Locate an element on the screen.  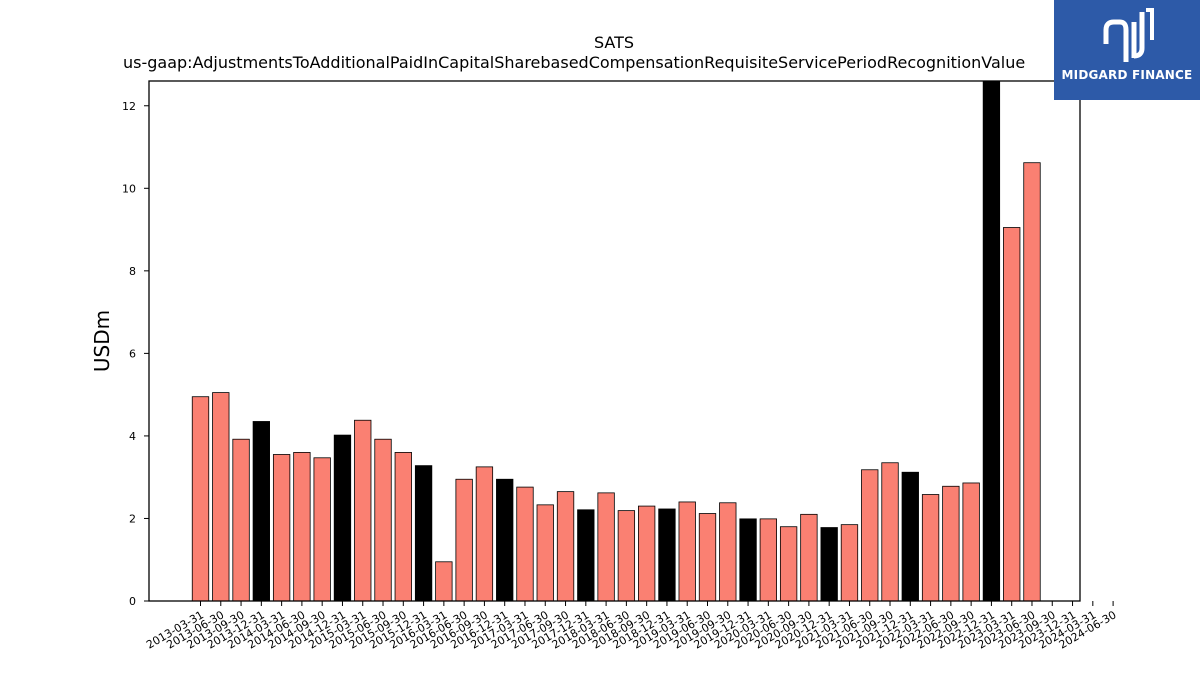
y-tick-label: 0 is located at coordinates (132, 601).